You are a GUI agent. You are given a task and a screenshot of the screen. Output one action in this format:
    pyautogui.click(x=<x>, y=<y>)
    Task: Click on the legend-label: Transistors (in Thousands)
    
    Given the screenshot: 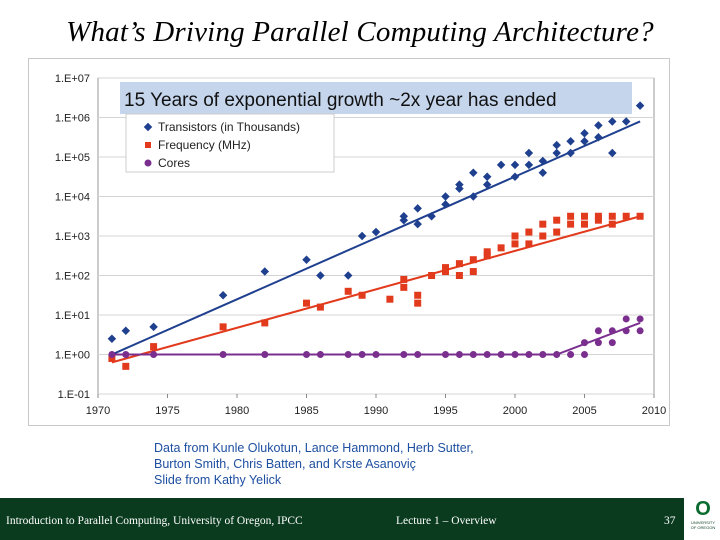 What is the action you would take?
    pyautogui.click(x=229, y=127)
    